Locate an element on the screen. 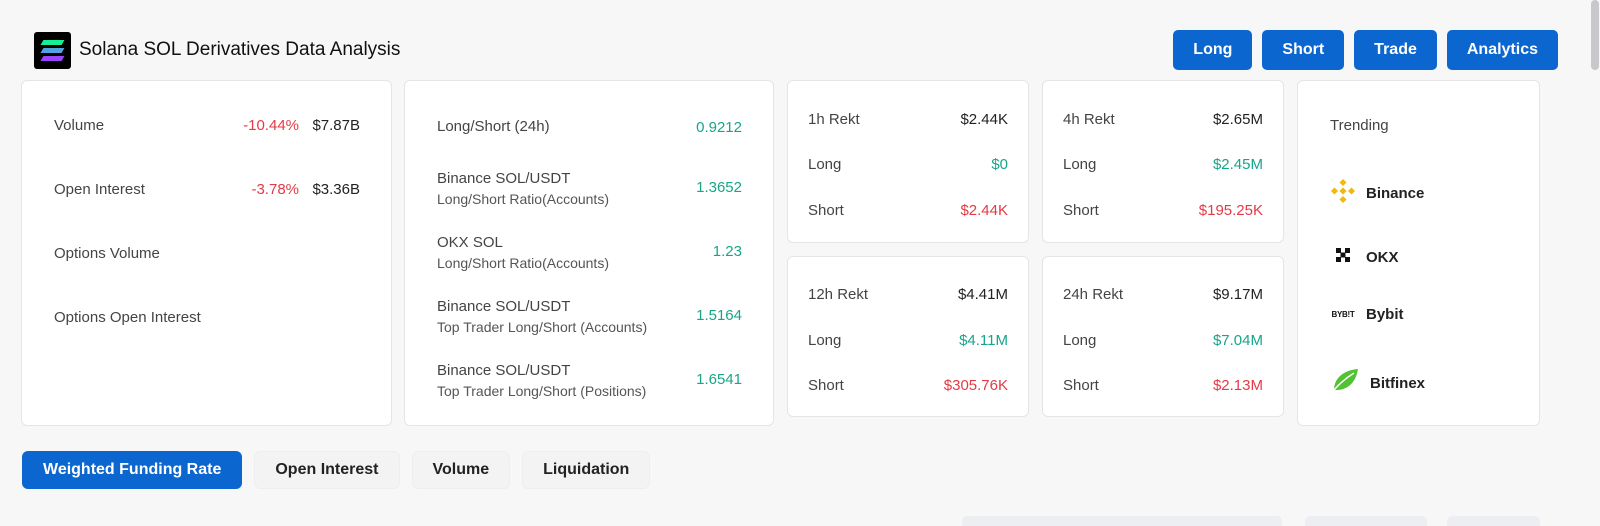 Image resolution: width=1600 pixels, height=526 pixels. okx-icon is located at coordinates (1343, 257).